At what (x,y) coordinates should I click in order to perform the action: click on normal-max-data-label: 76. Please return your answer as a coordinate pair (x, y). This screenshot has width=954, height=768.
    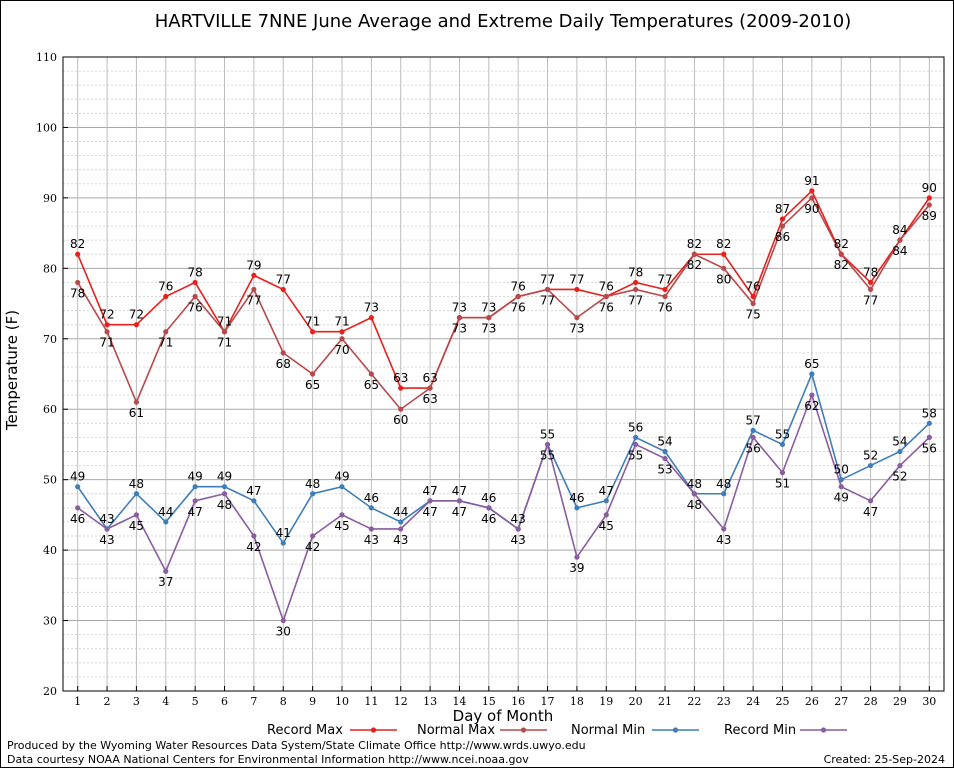
    Looking at the image, I should click on (195, 308).